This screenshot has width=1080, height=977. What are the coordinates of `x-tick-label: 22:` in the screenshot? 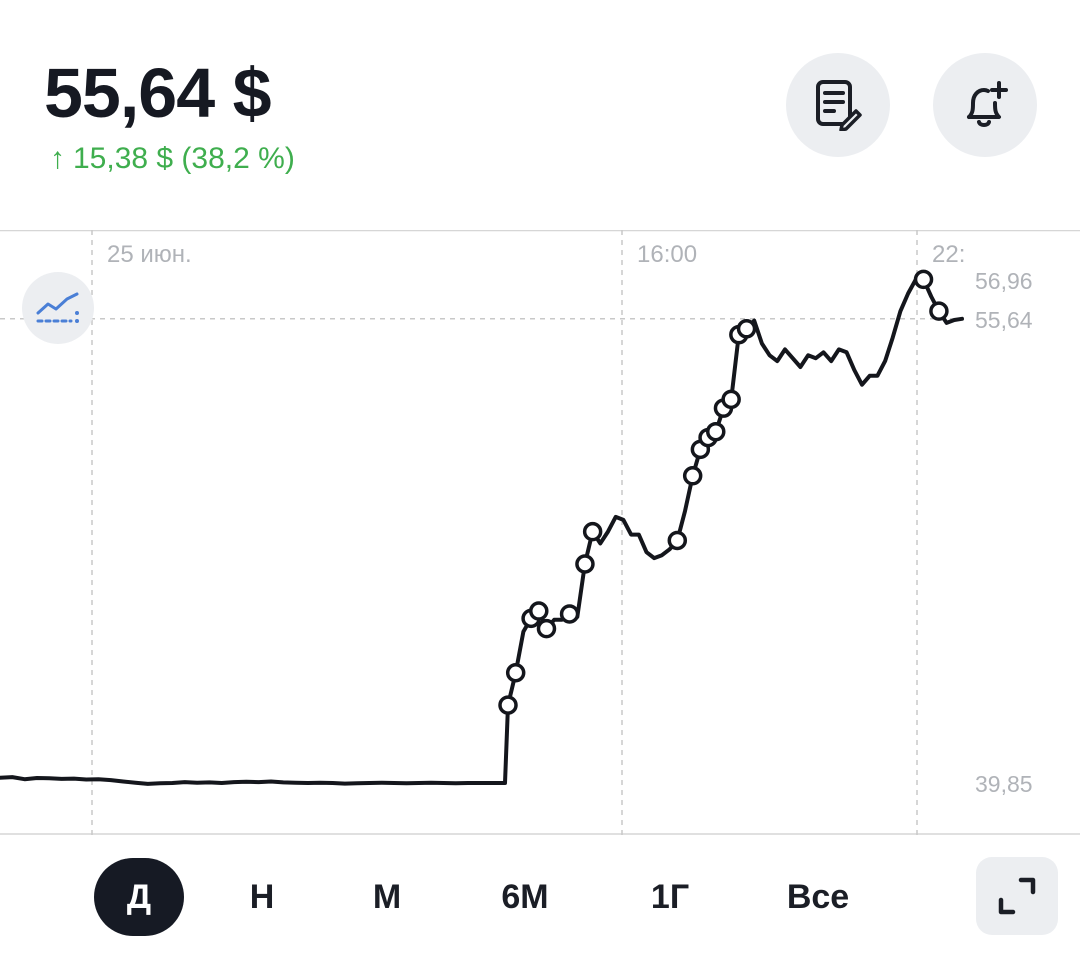 It's located at (948, 254).